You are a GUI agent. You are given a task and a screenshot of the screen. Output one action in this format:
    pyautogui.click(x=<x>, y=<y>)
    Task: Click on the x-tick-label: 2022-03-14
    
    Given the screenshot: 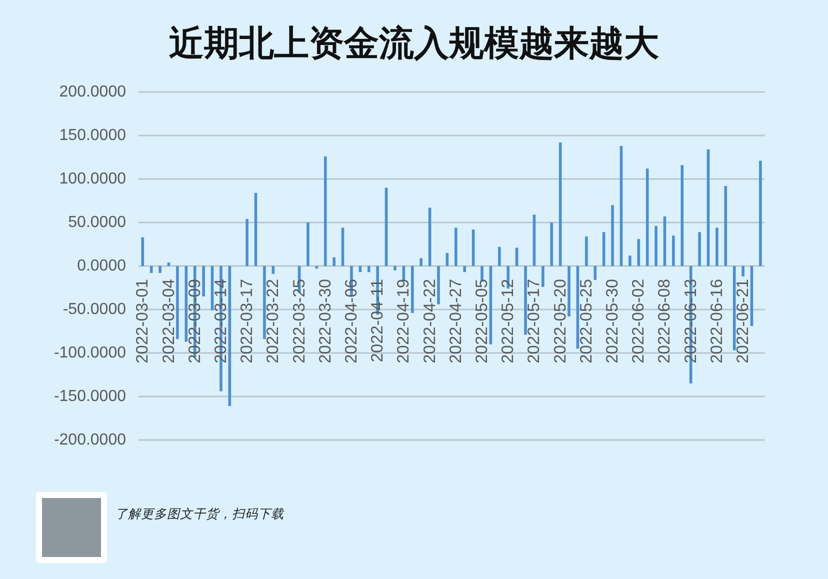 What is the action you would take?
    pyautogui.click(x=221, y=321)
    